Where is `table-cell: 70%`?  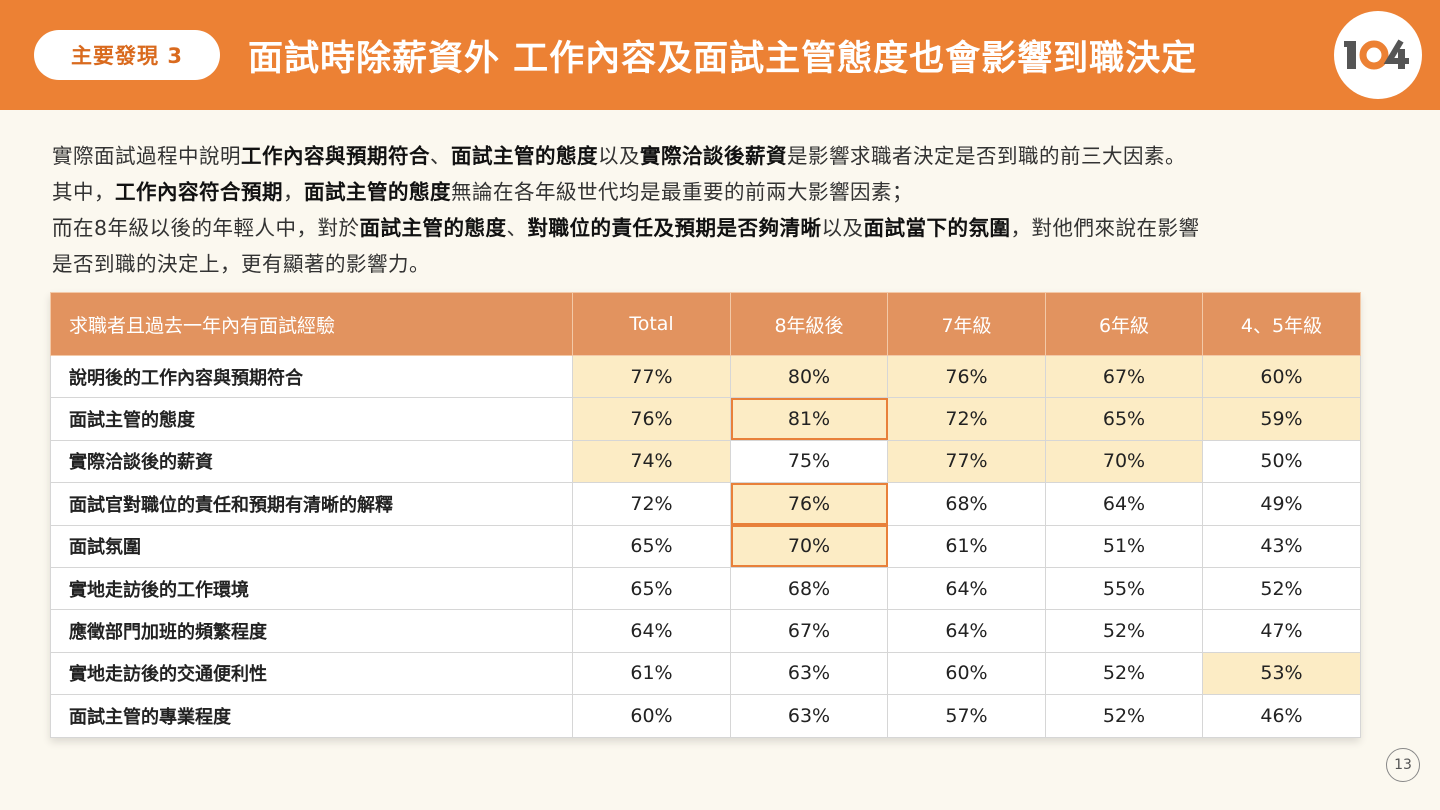
table-cell: 70% is located at coordinates (1124, 461).